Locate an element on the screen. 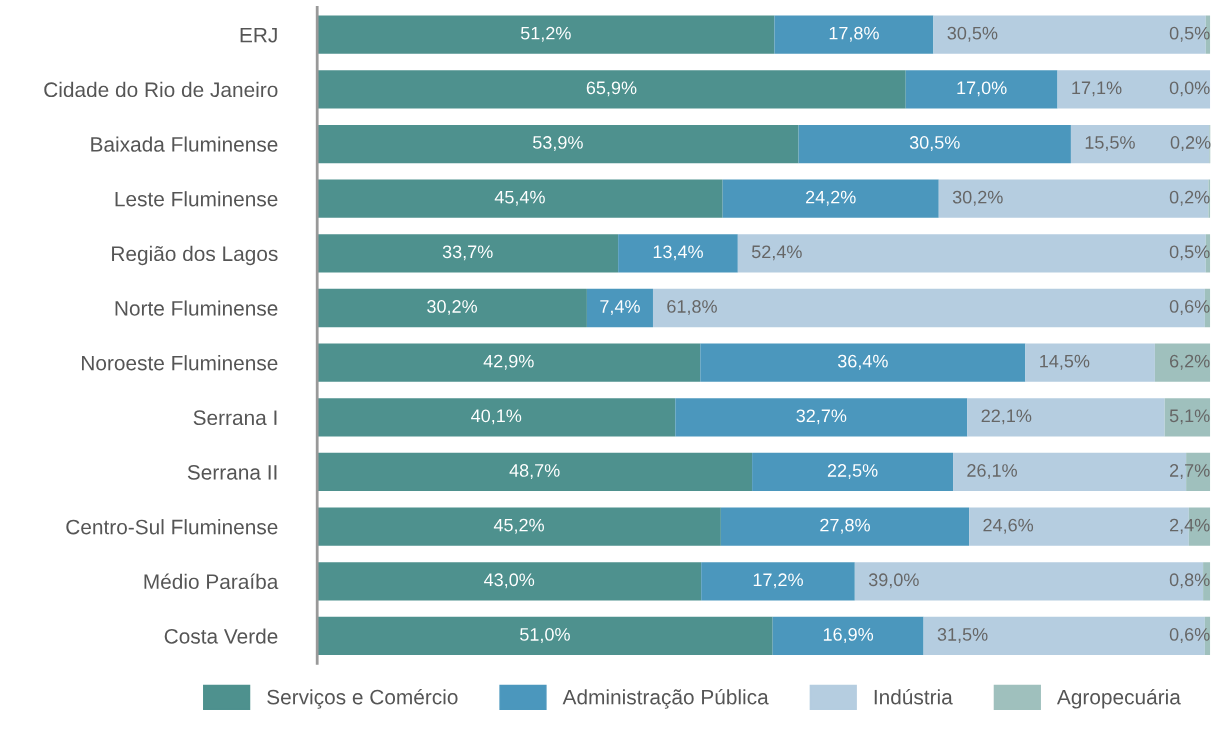 The image size is (1220, 737). data-label: 65,9% is located at coordinates (611, 89).